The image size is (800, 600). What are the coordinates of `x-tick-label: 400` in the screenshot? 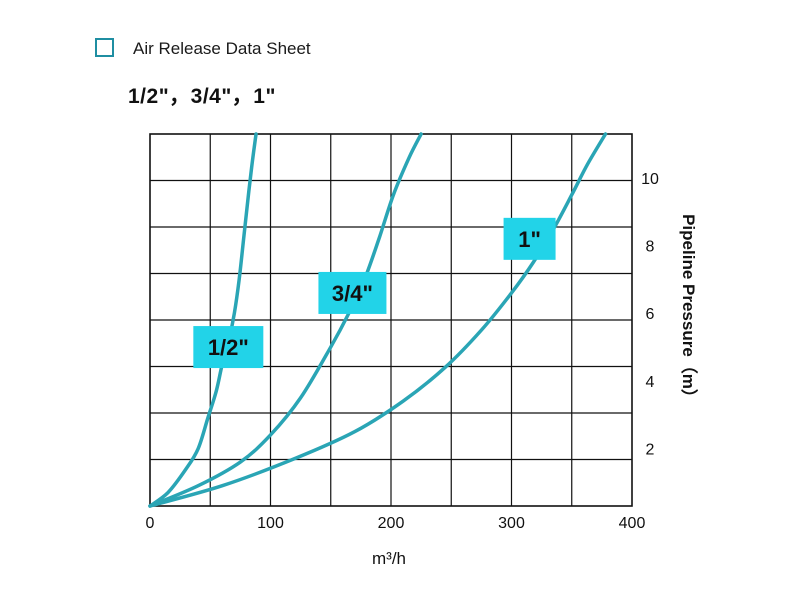 It's located at (632, 523).